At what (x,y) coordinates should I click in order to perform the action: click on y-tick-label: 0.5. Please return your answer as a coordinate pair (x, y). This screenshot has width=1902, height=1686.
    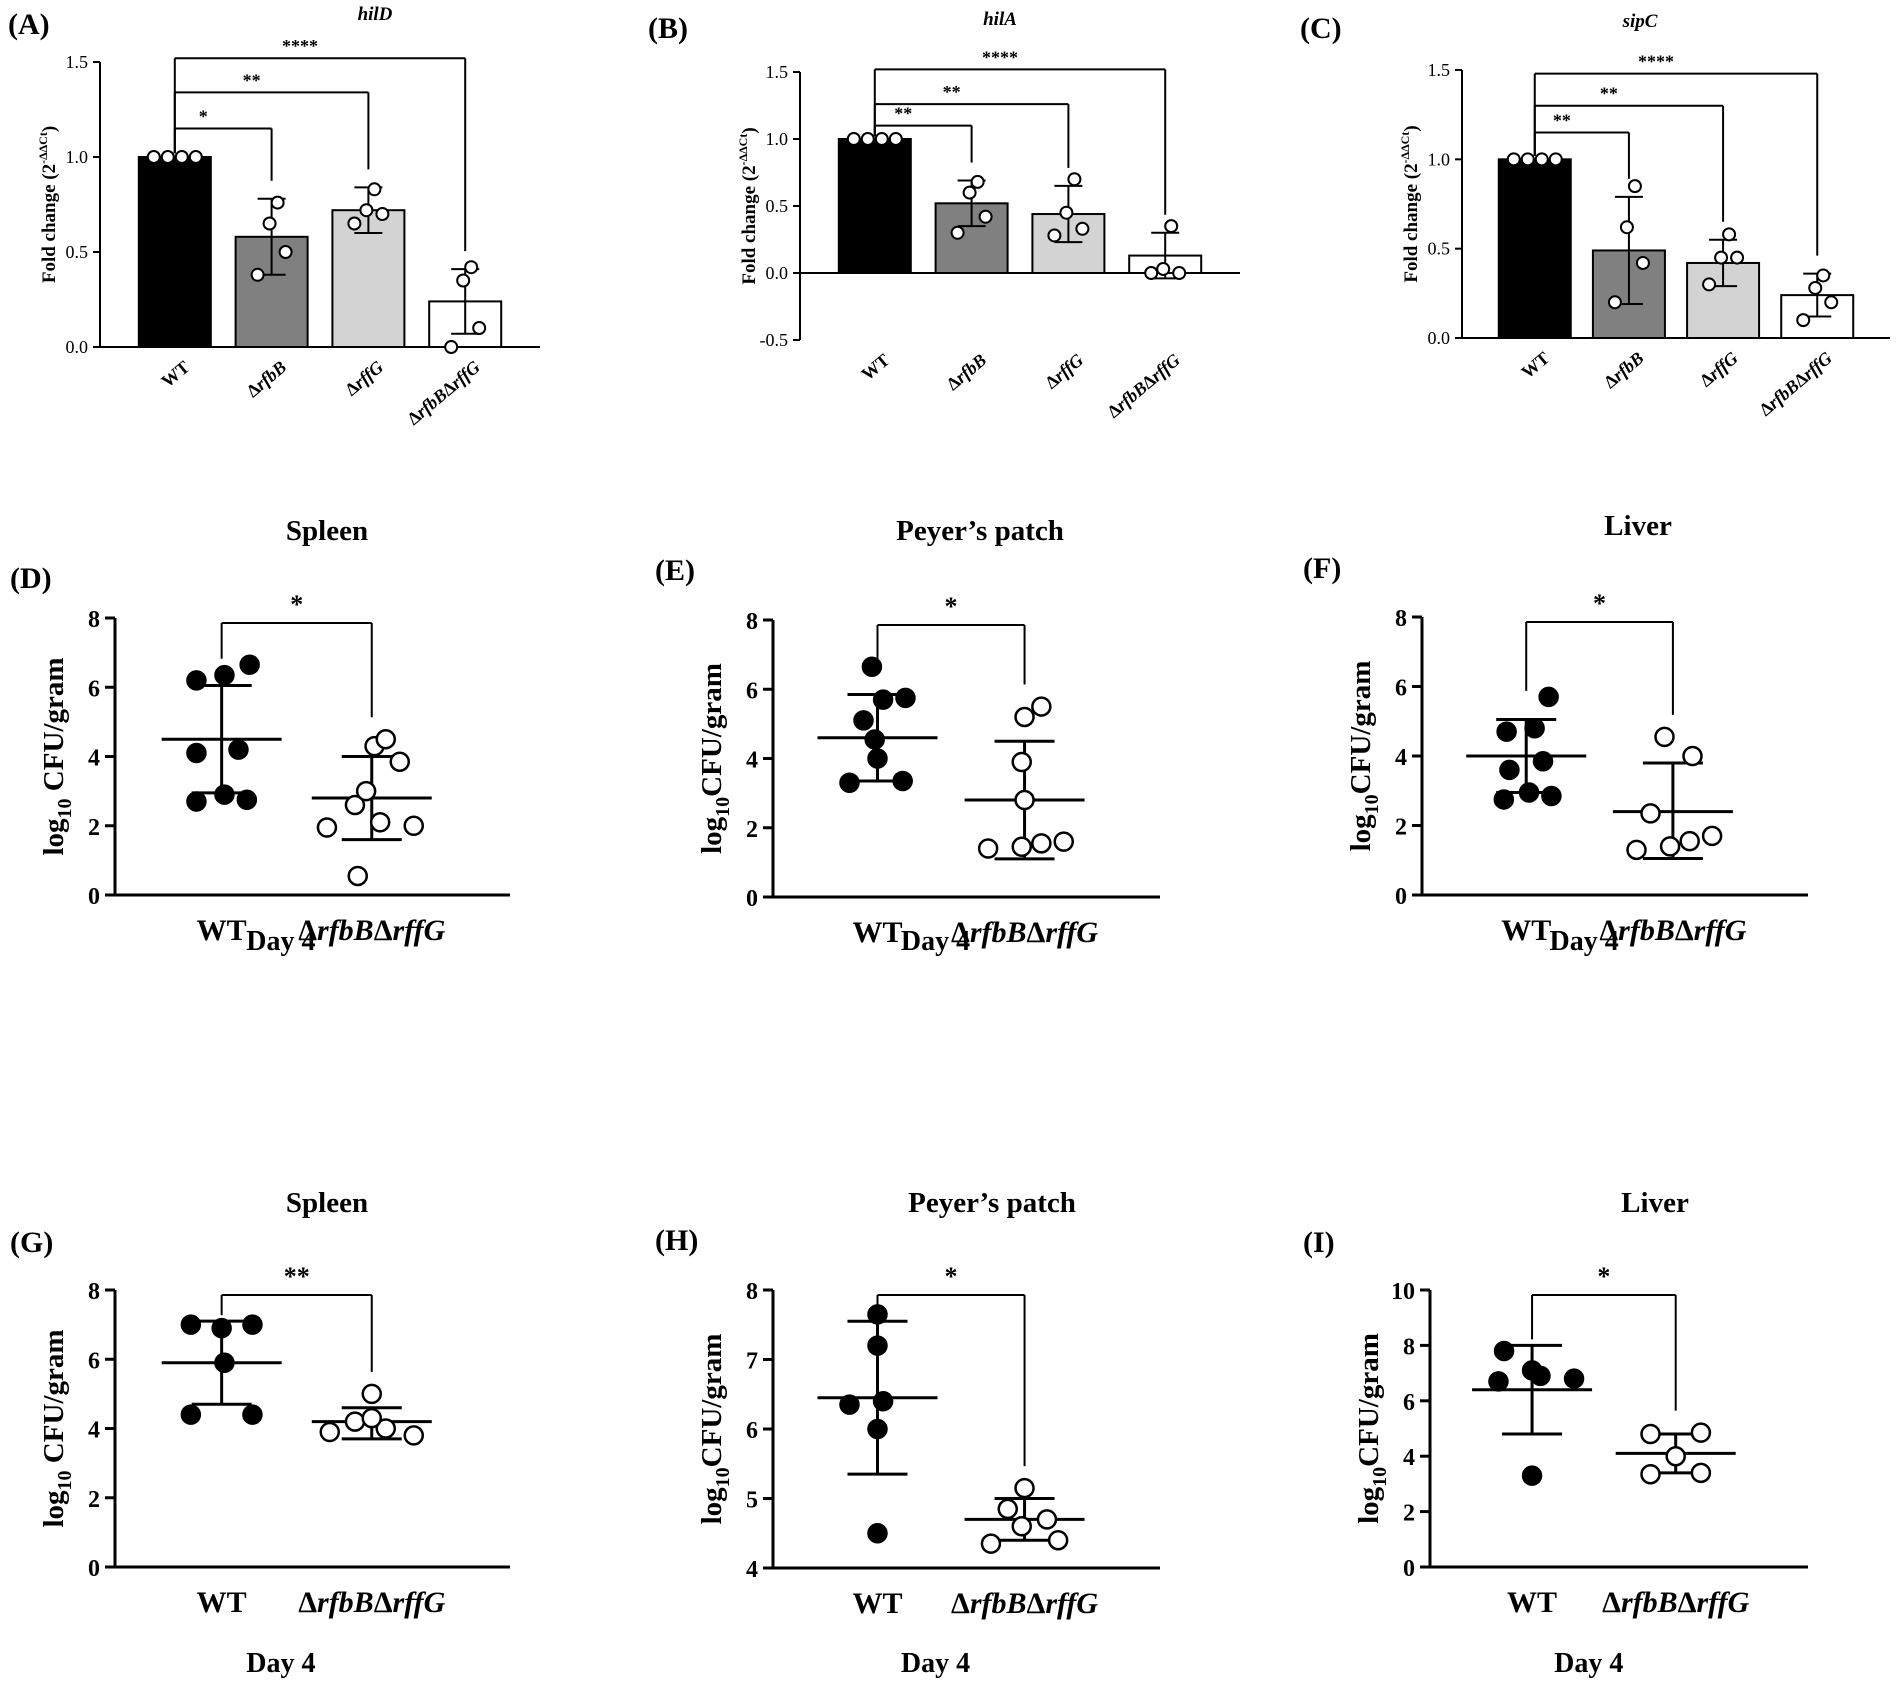
    Looking at the image, I should click on (777, 206).